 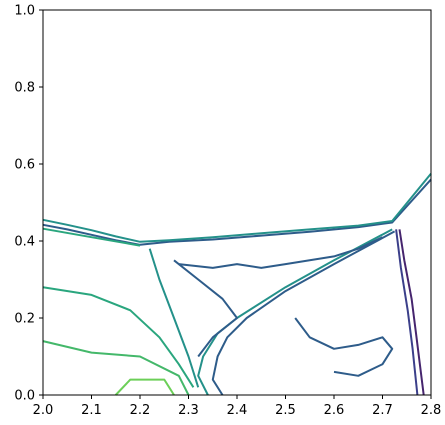 I want to click on y-tick-label: 0.0, so click(x=24, y=396).